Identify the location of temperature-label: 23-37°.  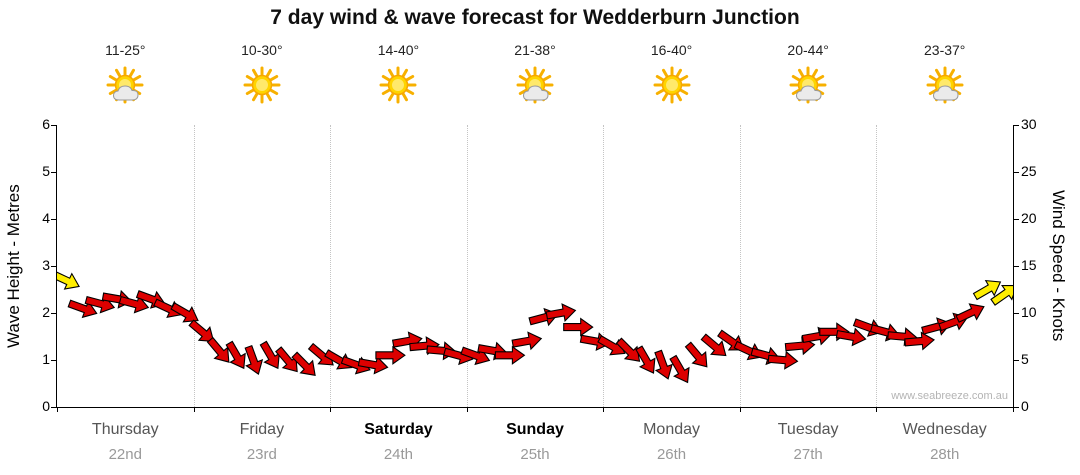
(945, 50).